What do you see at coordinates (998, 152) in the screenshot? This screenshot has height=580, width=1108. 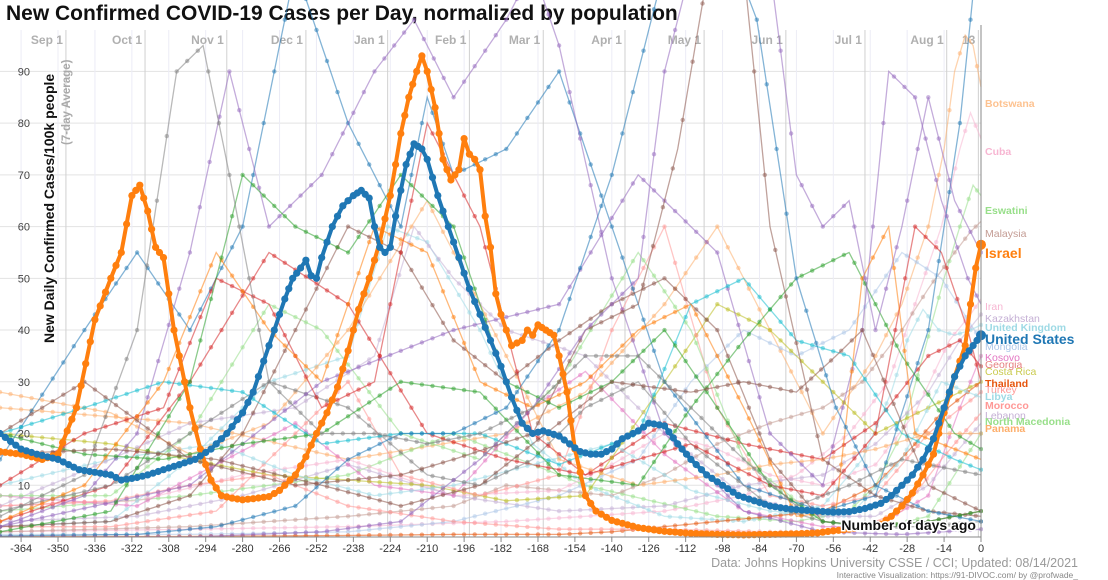 I see `label-cuba: Cuba` at bounding box center [998, 152].